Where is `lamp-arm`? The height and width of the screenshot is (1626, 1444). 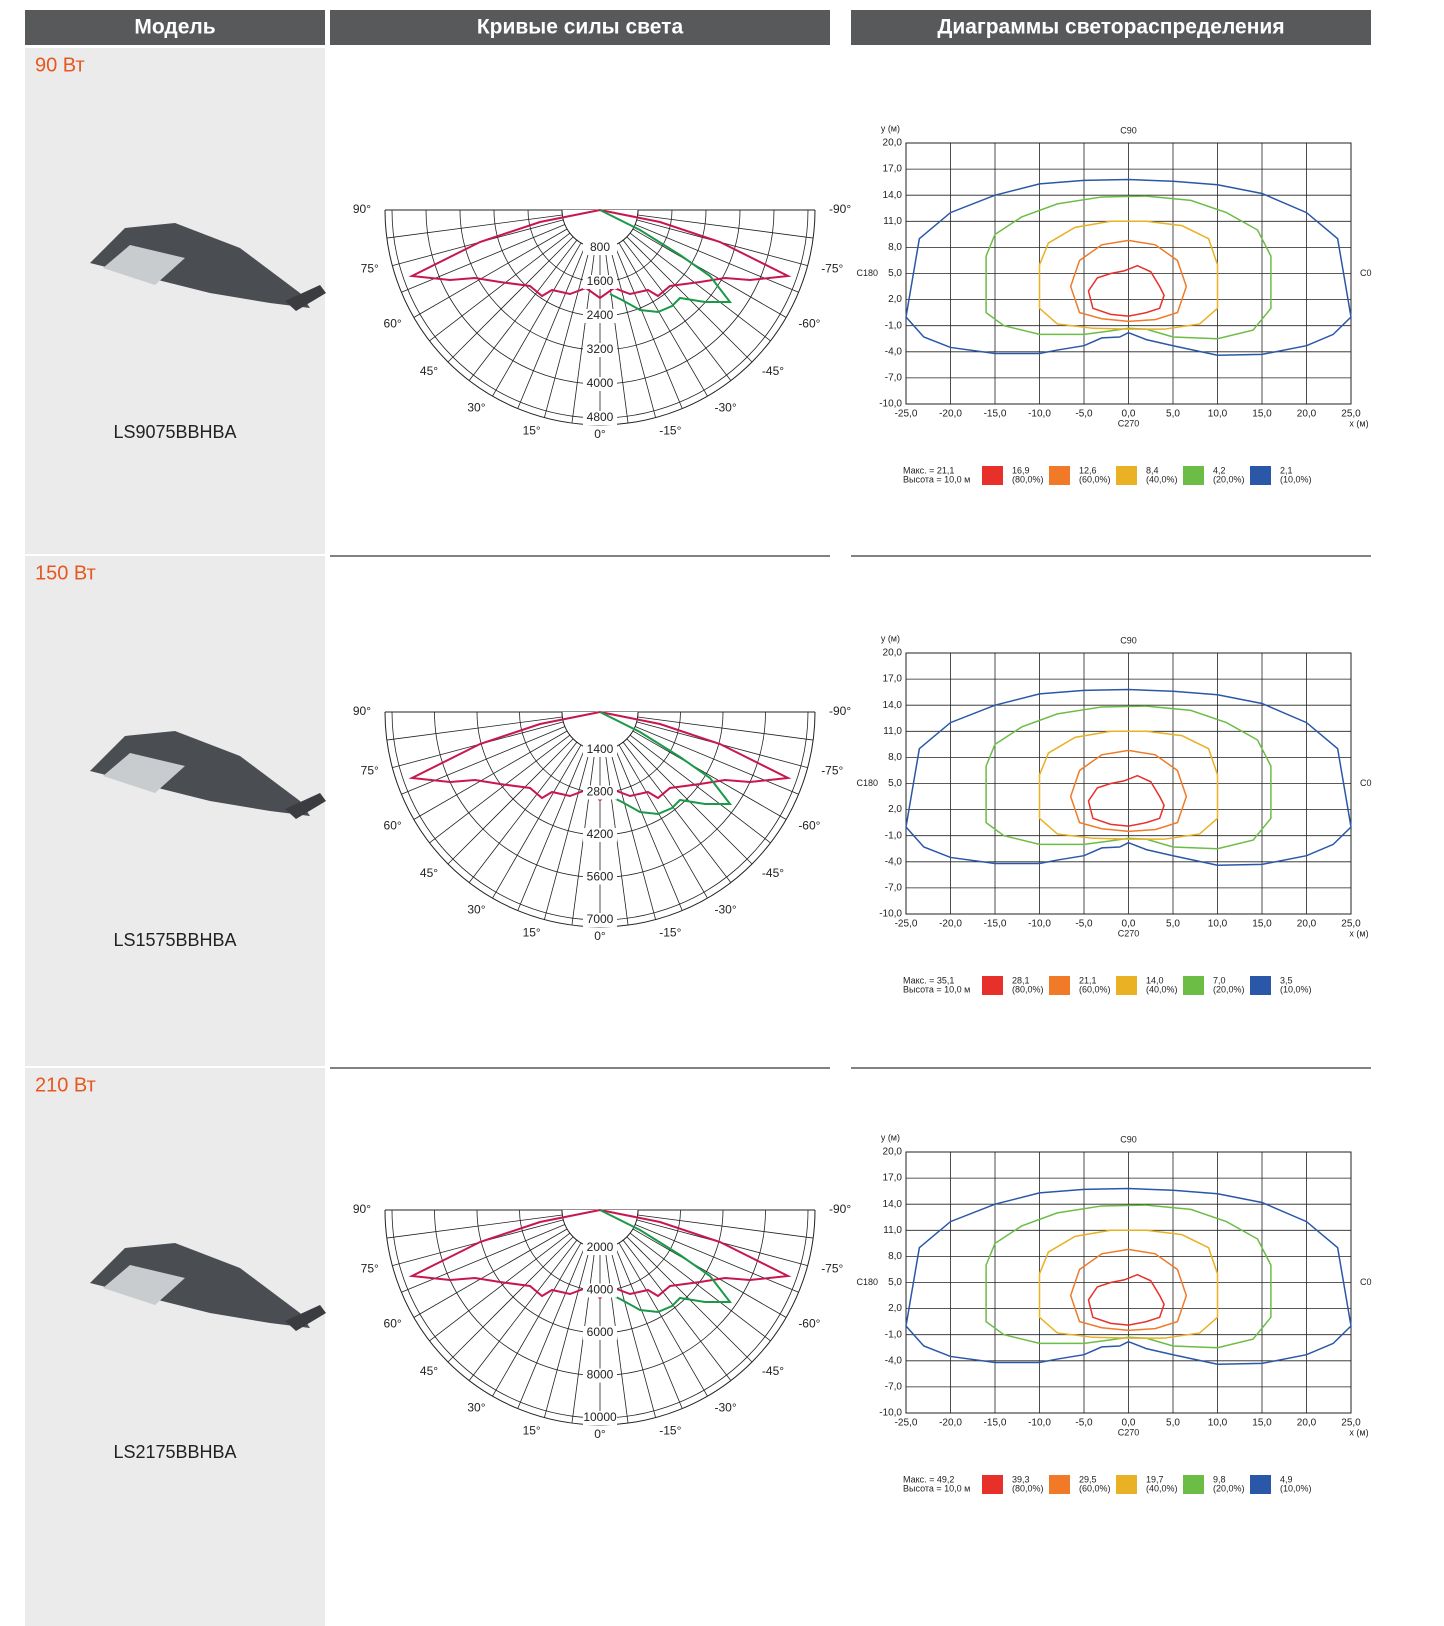 lamp-arm is located at coordinates (305, 298).